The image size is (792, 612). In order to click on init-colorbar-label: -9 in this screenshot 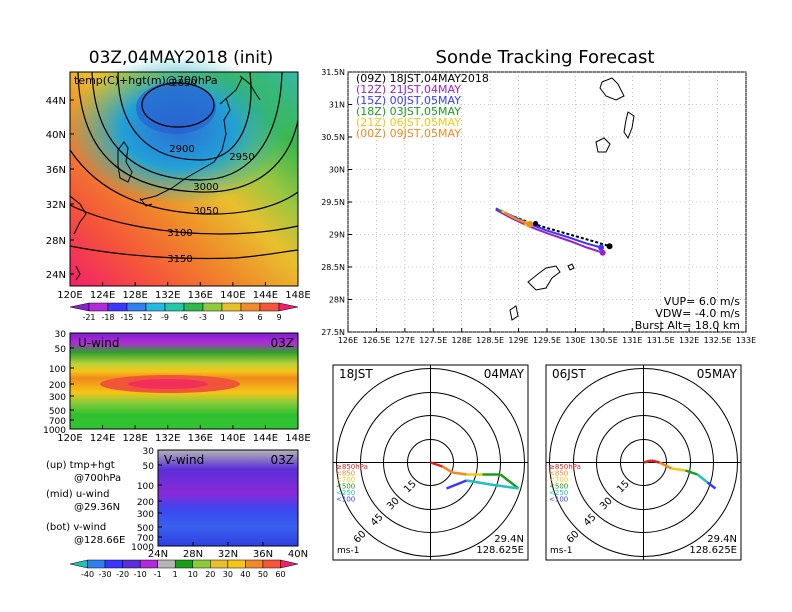, I will do `click(165, 317)`.